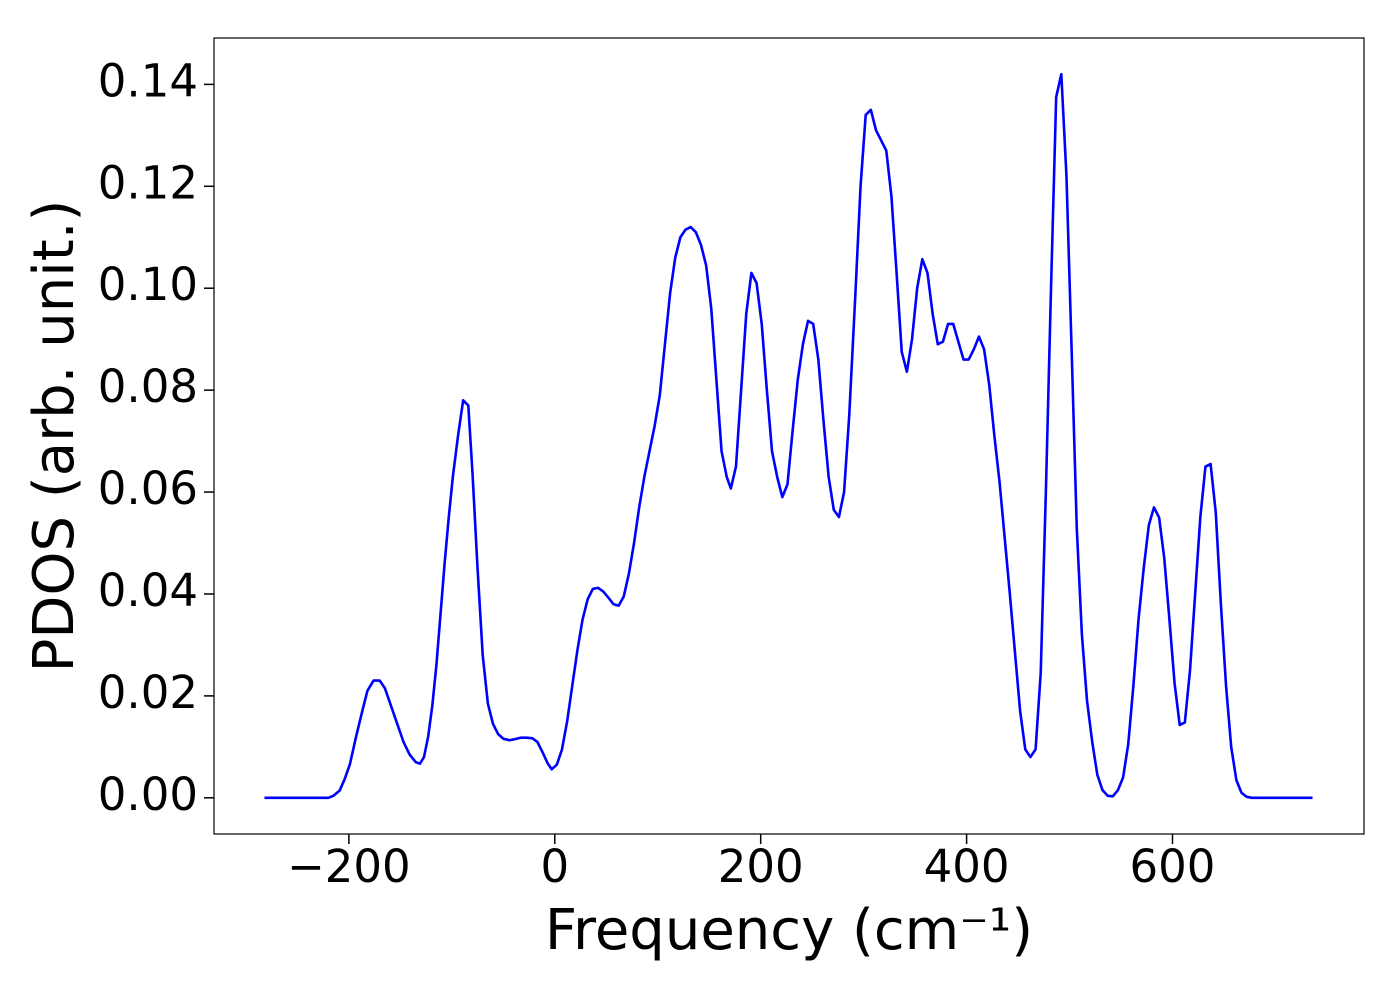 Image resolution: width=1400 pixels, height=1000 pixels. What do you see at coordinates (148, 590) in the screenshot?
I see `y-tick-label: 0.04` at bounding box center [148, 590].